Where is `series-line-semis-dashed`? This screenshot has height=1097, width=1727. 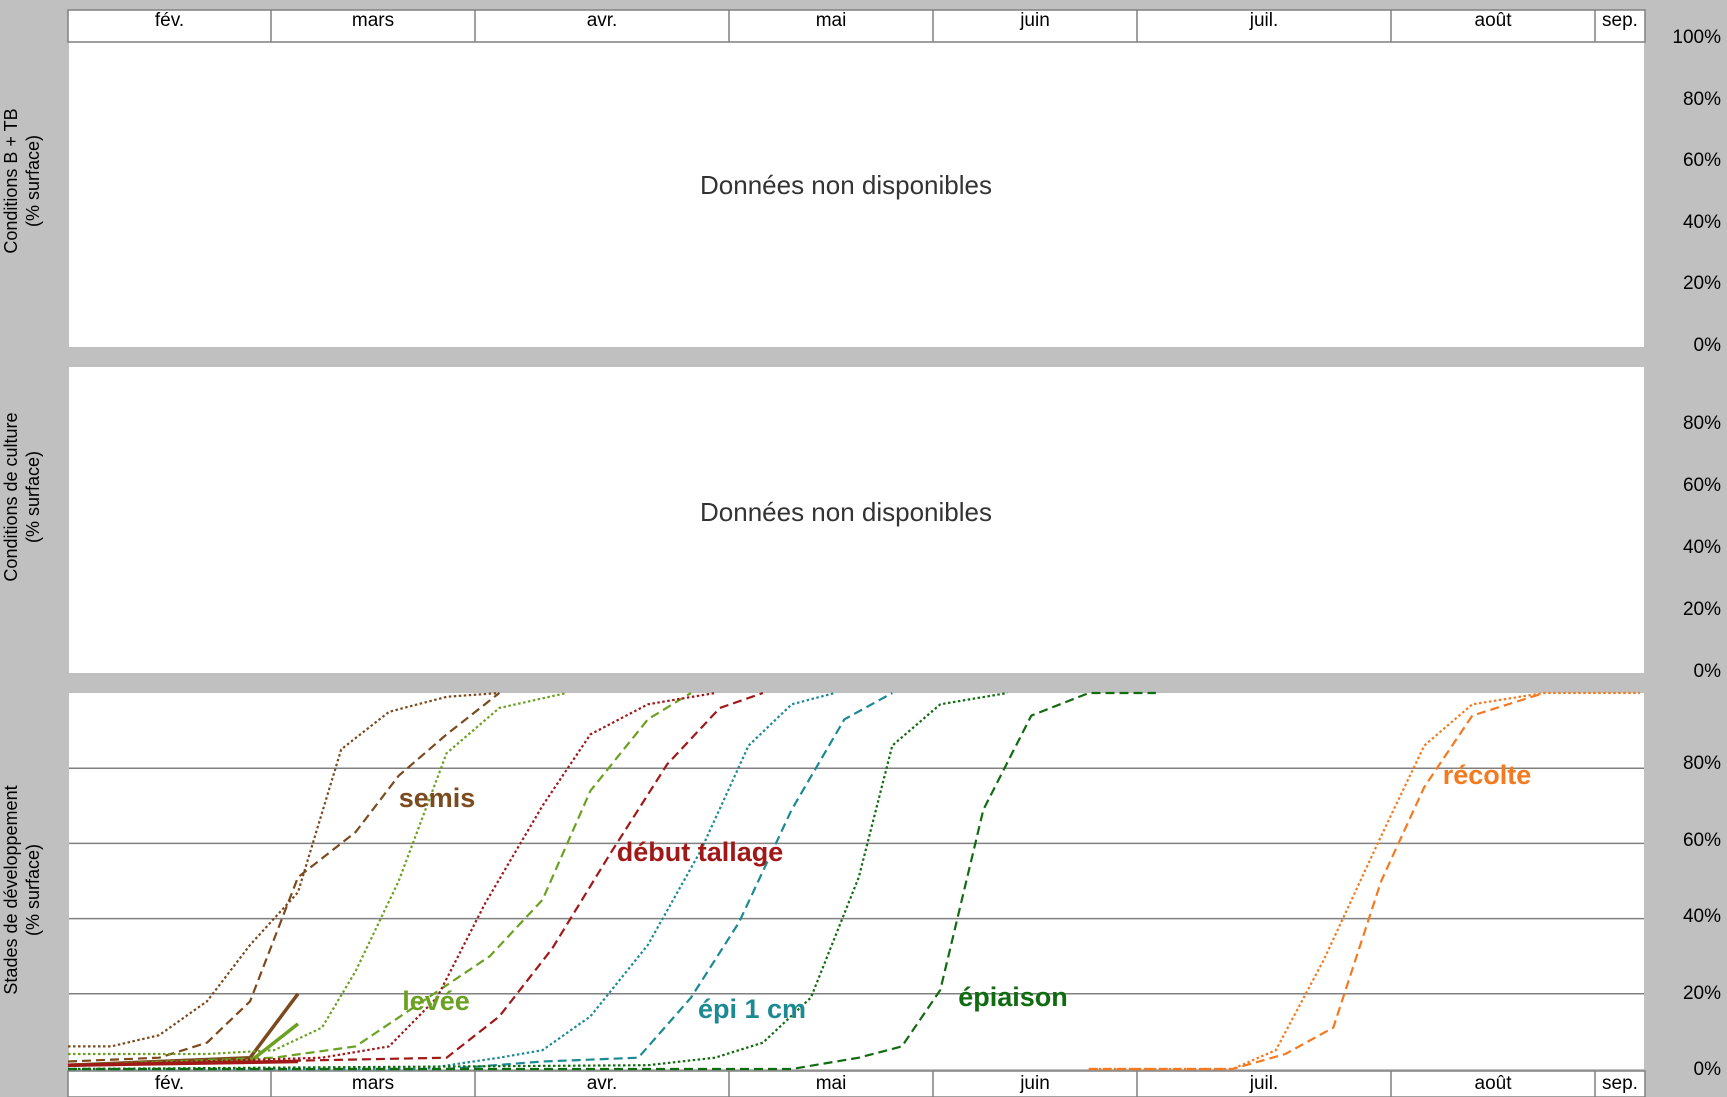
series-line-semis-dashed is located at coordinates (283, 877).